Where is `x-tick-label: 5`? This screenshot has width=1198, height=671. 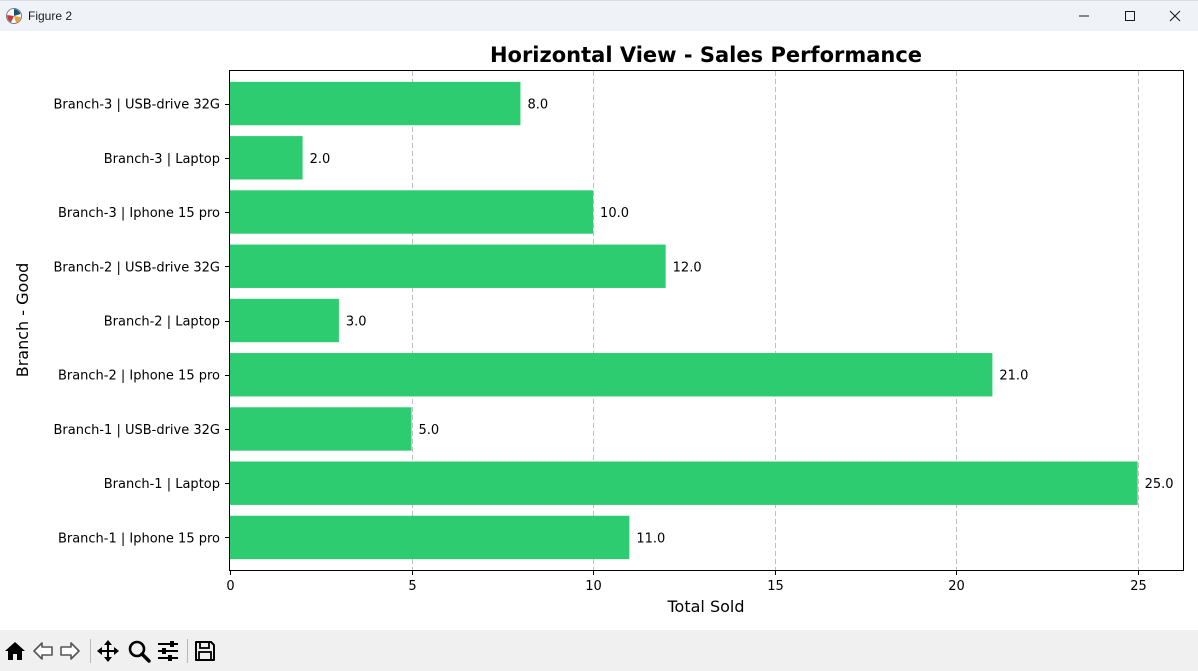 x-tick-label: 5 is located at coordinates (412, 586).